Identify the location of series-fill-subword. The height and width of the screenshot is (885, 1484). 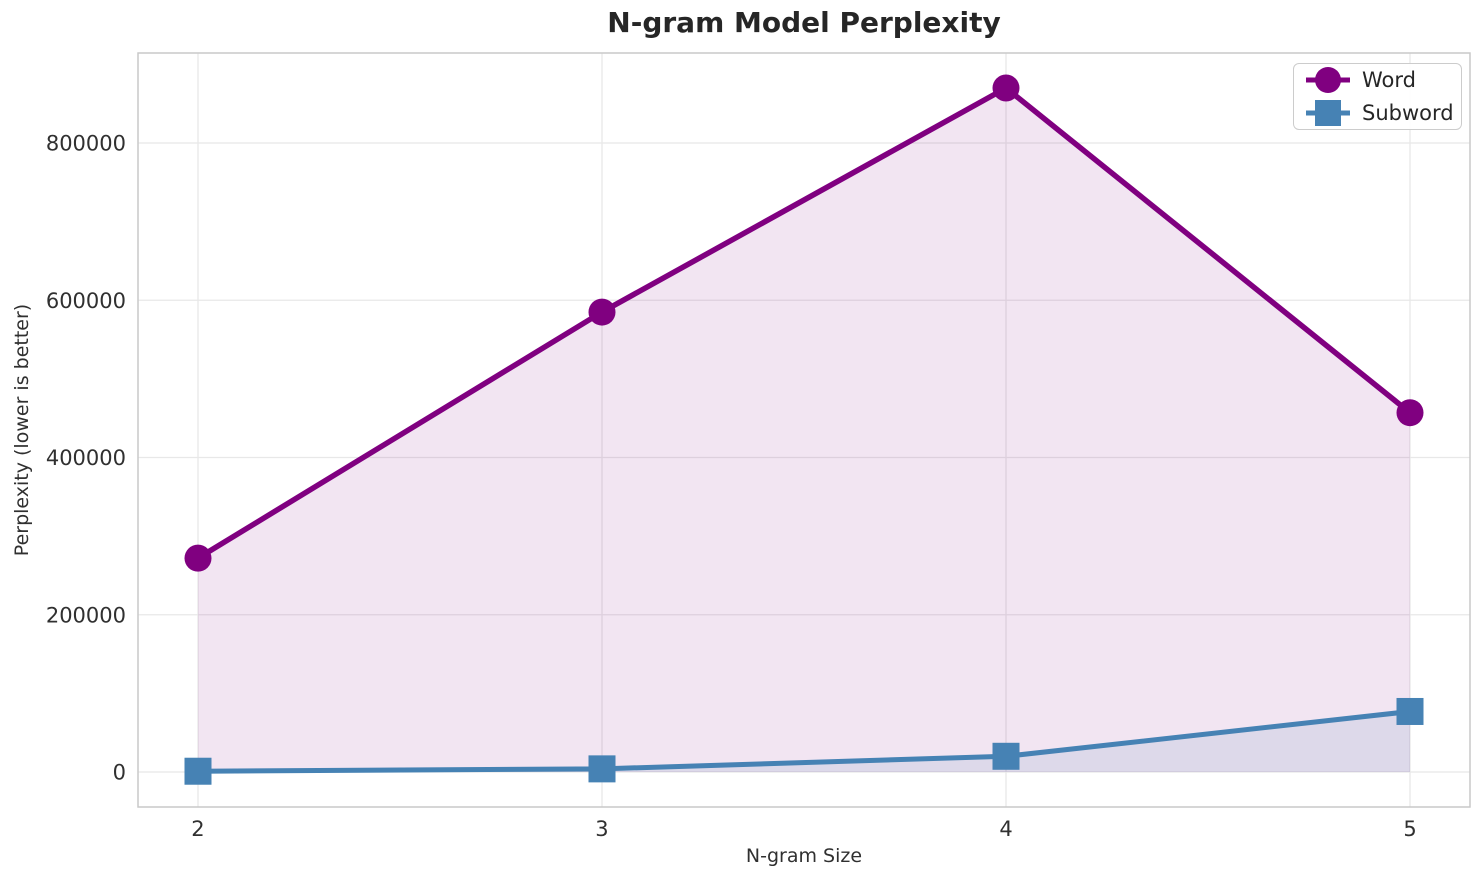
(804, 742).